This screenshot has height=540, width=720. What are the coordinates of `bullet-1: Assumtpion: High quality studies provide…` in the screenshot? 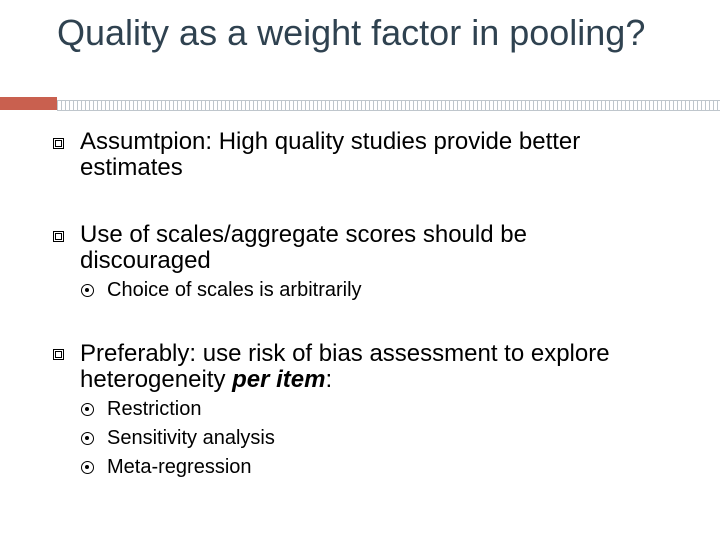 It's located at (330, 154).